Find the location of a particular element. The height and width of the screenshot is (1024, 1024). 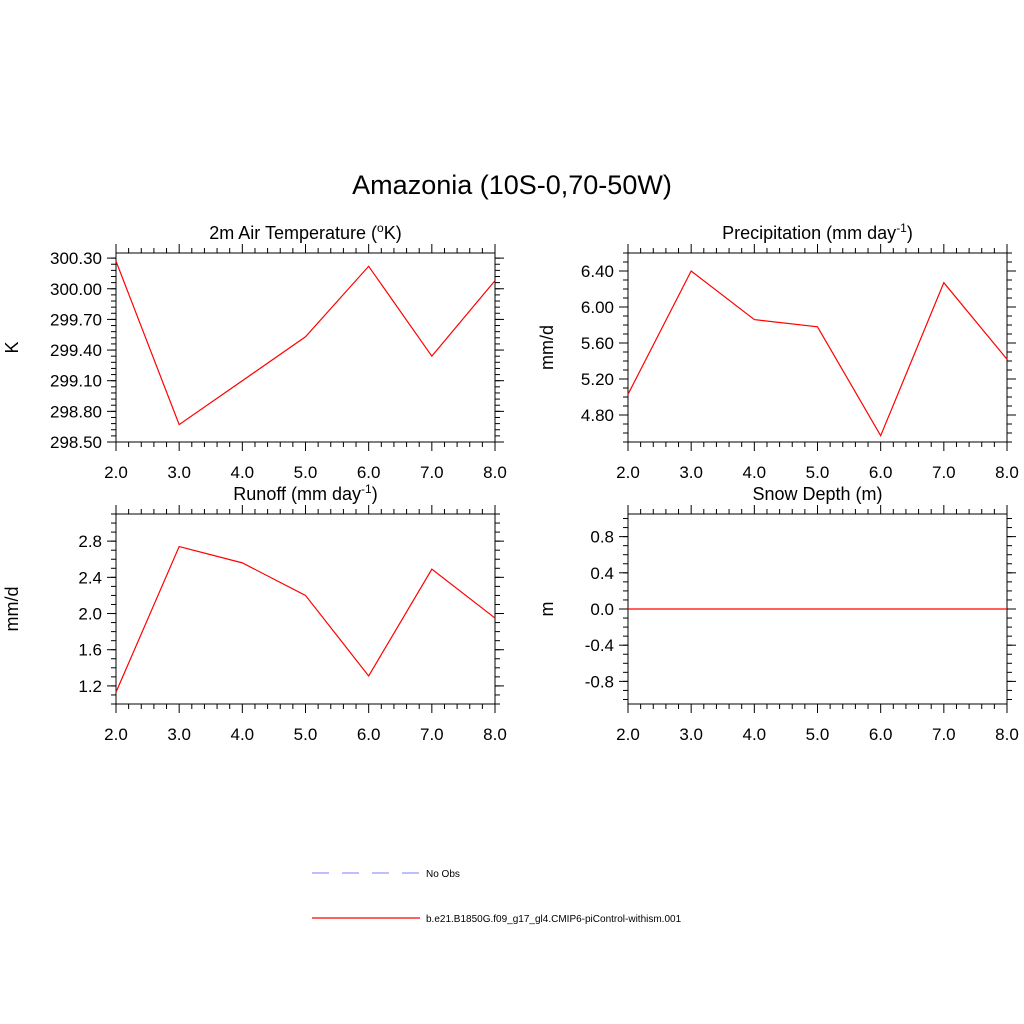

y-tick-label: -0.8 is located at coordinates (599, 681).